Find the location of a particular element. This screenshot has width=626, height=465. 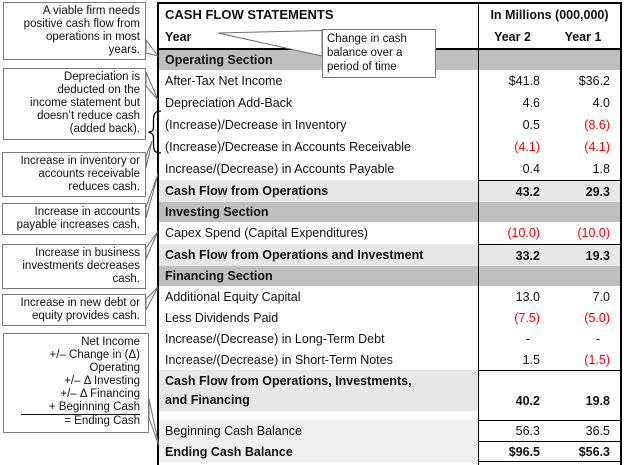

value-year1: 7.0 is located at coordinates (601, 296).